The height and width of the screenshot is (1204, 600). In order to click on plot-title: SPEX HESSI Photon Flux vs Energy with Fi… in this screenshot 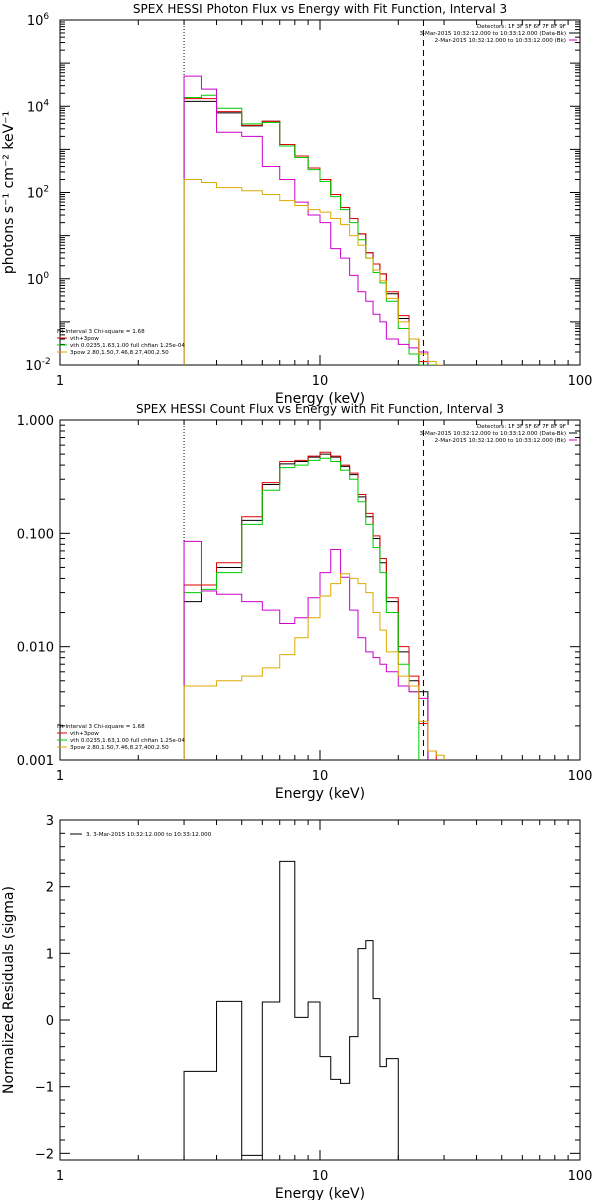, I will do `click(320, 9)`.